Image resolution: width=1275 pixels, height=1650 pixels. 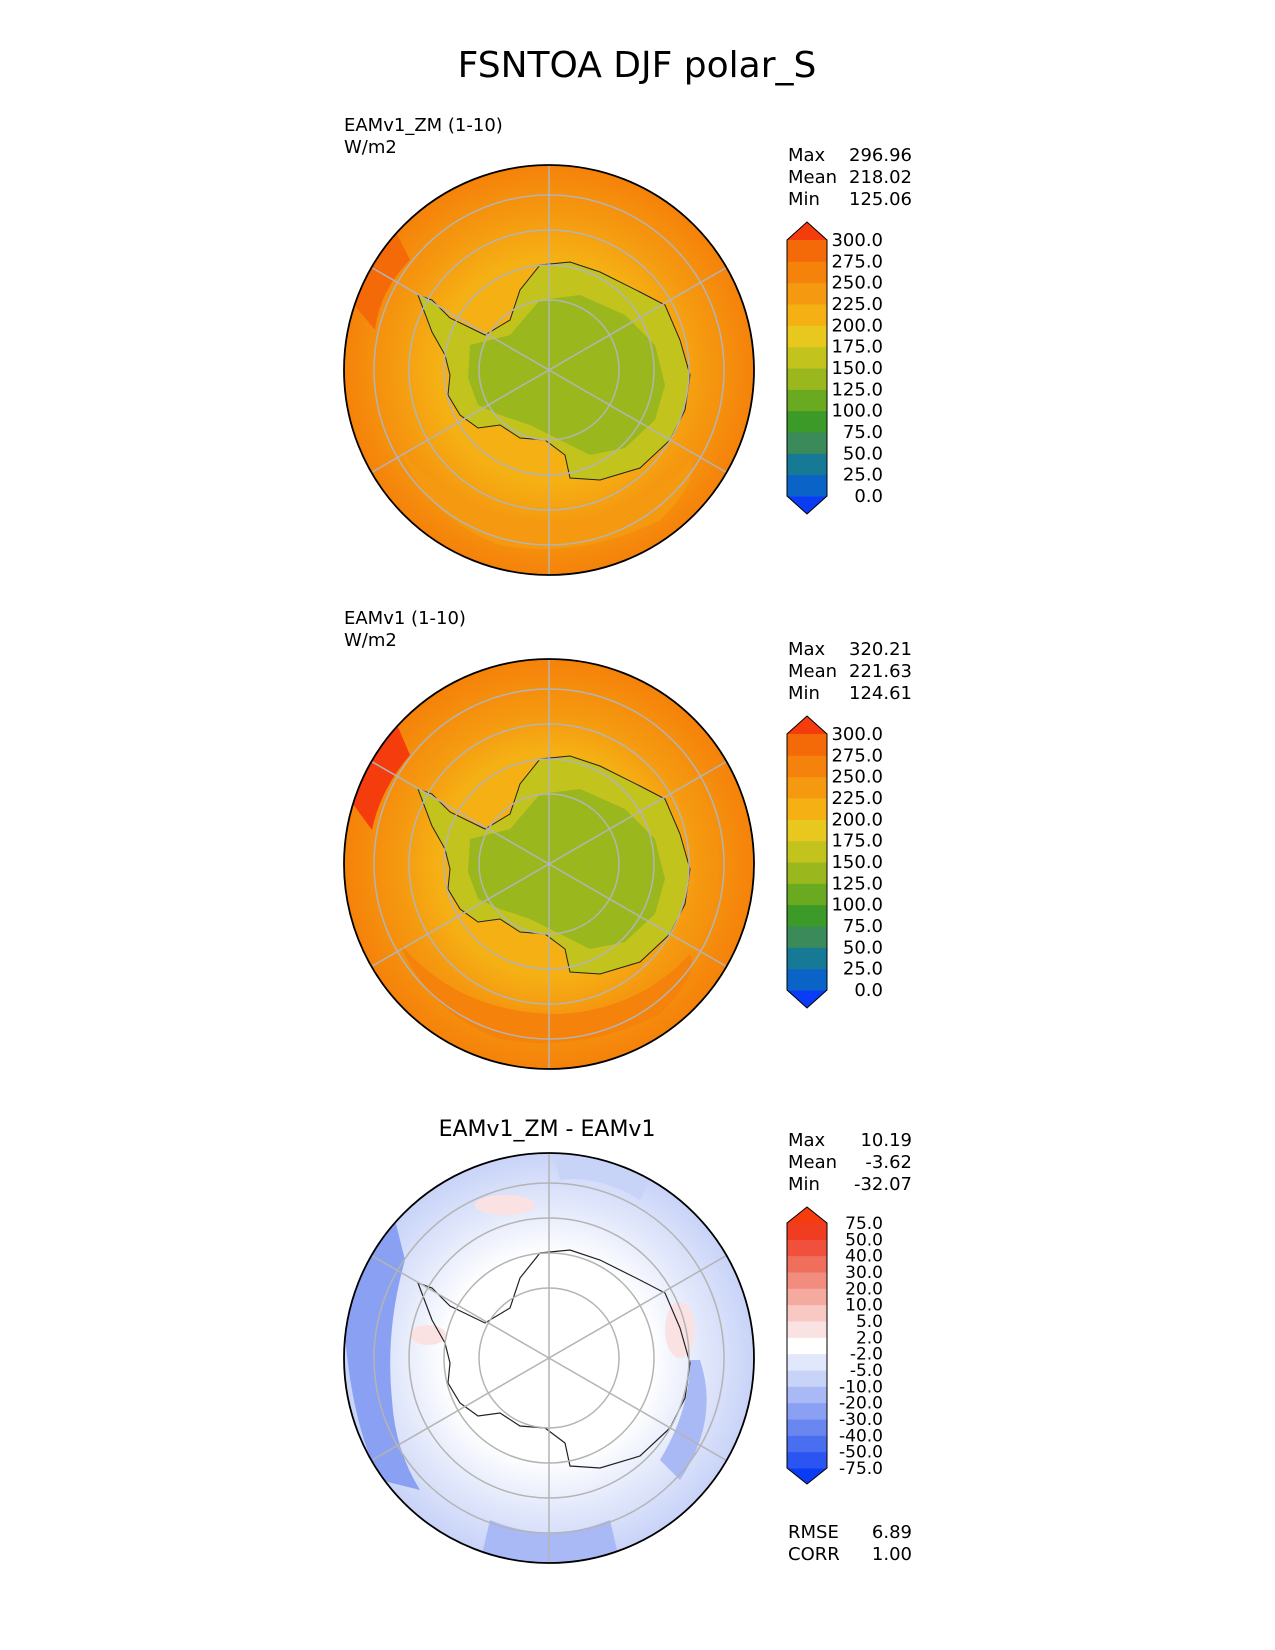 I want to click on panel-3-stat-max: 10.19, so click(x=886, y=1140).